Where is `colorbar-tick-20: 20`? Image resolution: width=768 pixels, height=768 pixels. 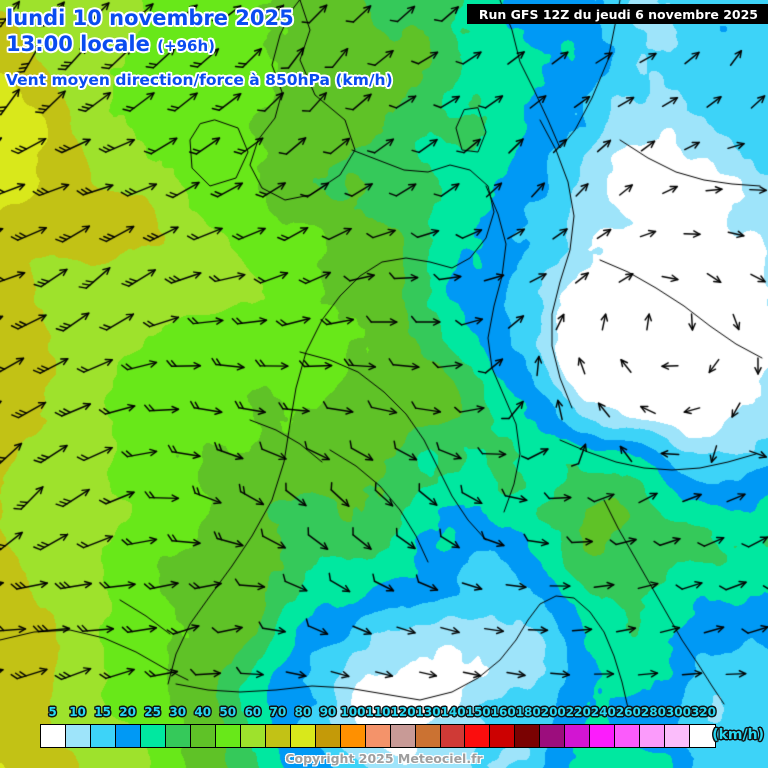
colorbar-tick-20: 20 is located at coordinates (127, 712).